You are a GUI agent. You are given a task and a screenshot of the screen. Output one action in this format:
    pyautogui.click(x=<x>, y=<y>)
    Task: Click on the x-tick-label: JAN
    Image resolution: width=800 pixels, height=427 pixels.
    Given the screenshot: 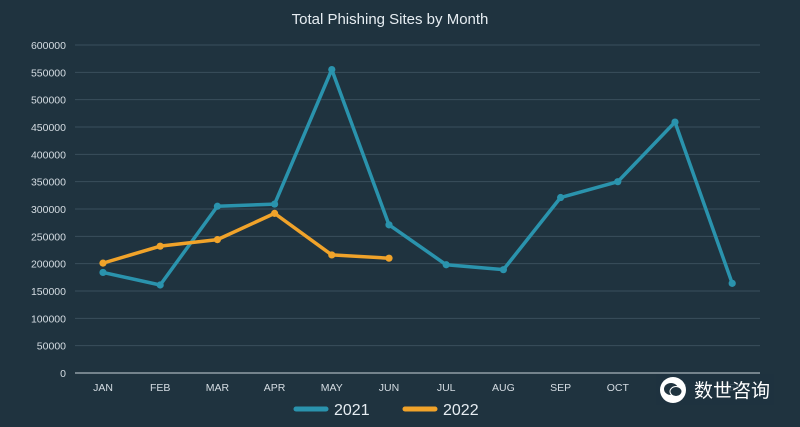 What is the action you would take?
    pyautogui.click(x=103, y=388)
    